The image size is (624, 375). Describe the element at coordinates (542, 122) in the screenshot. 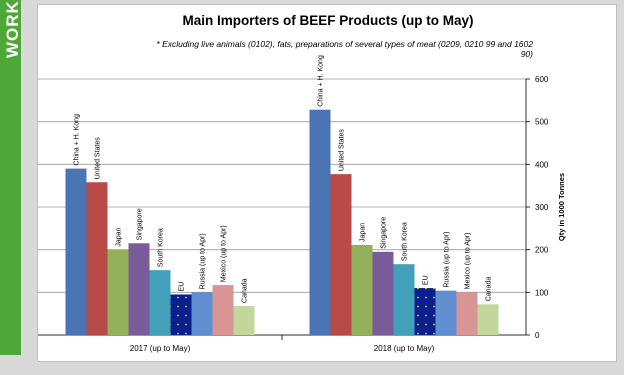

I see `y-tick-label: 500` at that location.